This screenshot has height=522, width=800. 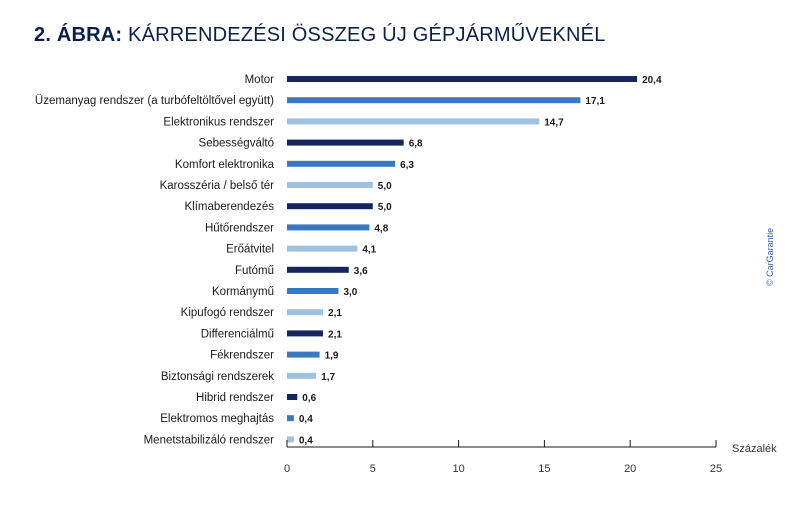 What do you see at coordinates (217, 186) in the screenshot?
I see `category-label: Karosszéria / belső tér` at bounding box center [217, 186].